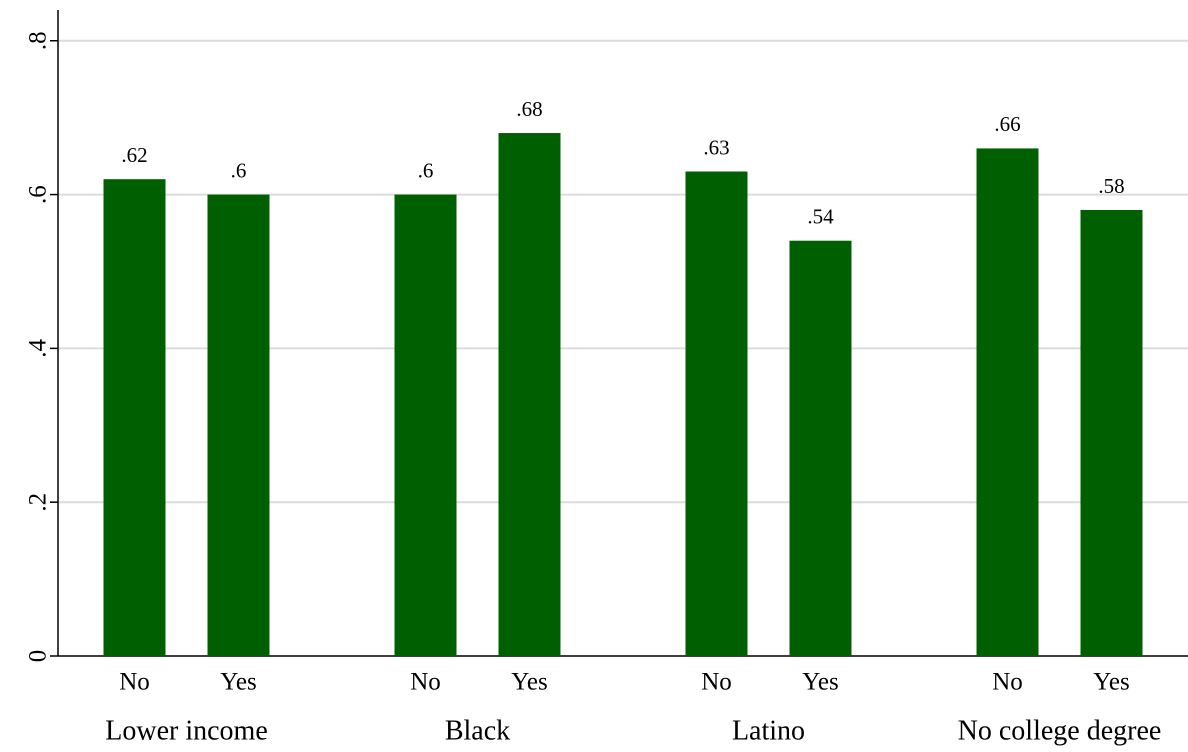 Image resolution: width=1188 pixels, height=752 pixels. What do you see at coordinates (38, 40) in the screenshot?
I see `y-tick-label: .8` at bounding box center [38, 40].